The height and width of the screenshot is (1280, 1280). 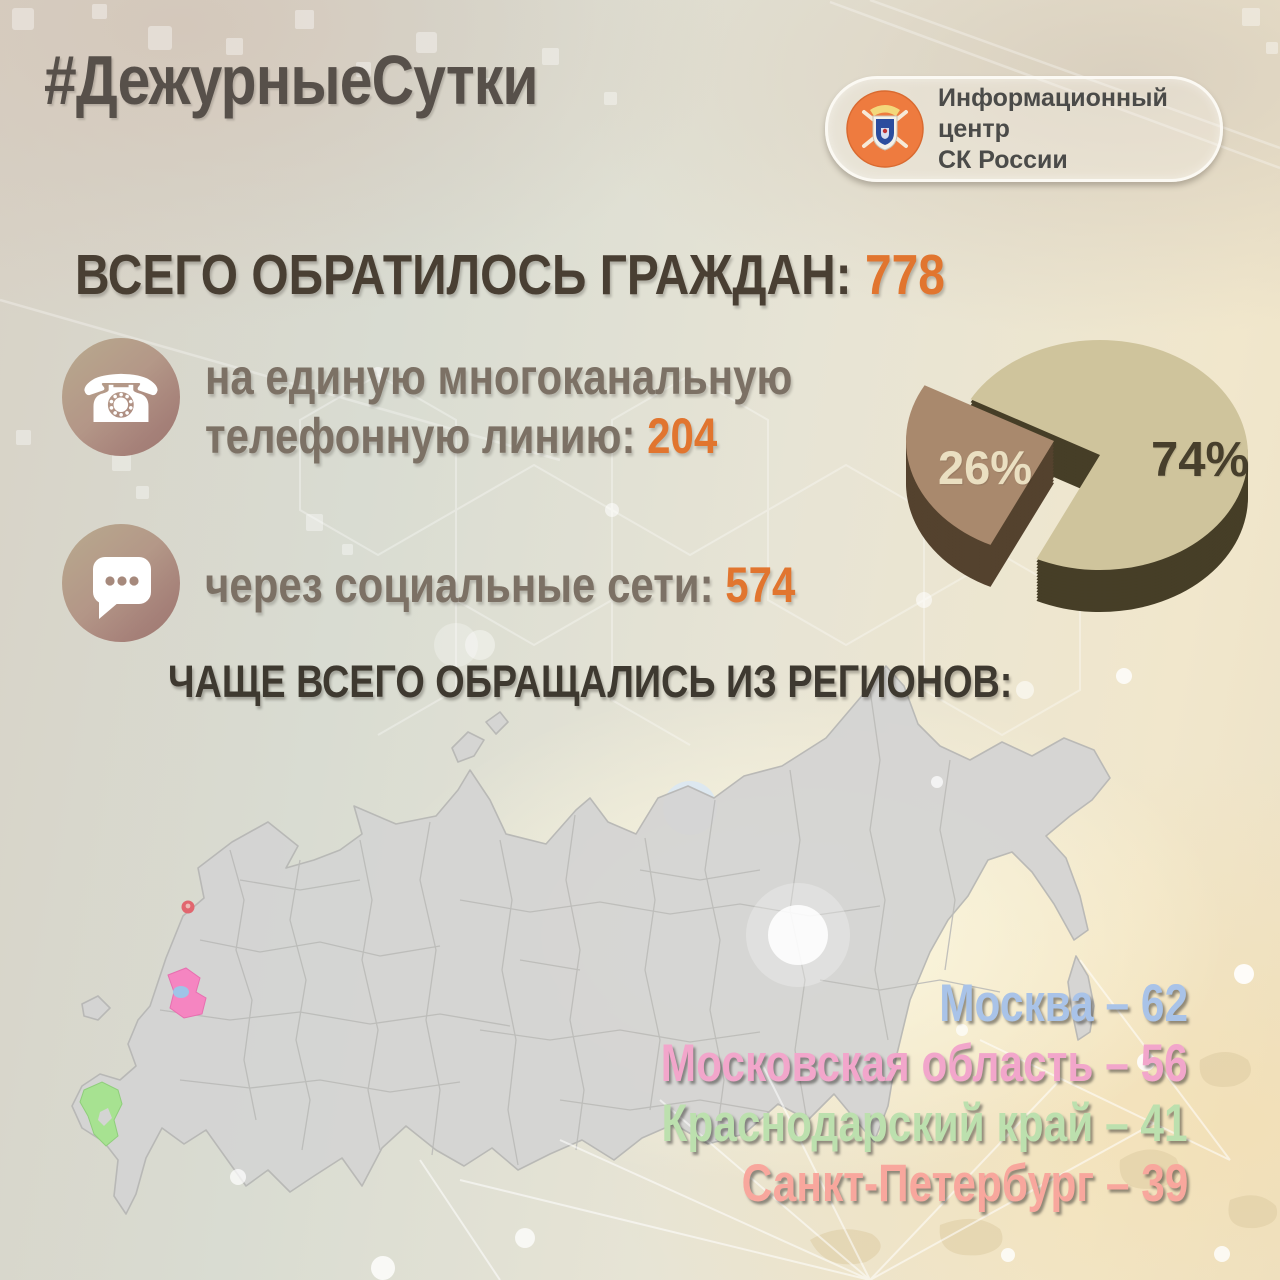 I want to click on phone-line2: телефонную линию:, so click(x=420, y=436).